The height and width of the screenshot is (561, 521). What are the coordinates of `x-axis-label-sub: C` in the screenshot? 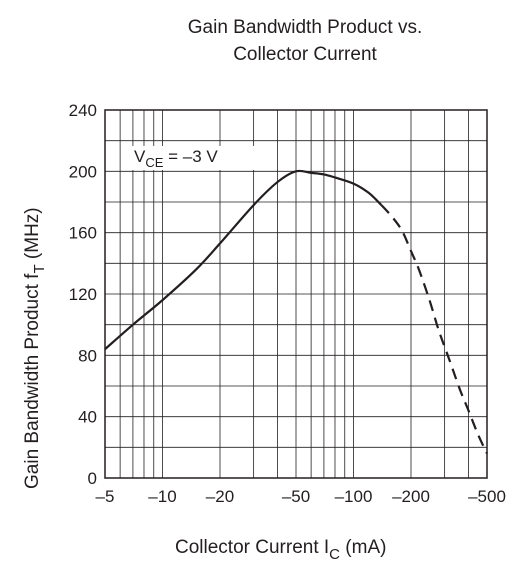 It's located at (334, 553).